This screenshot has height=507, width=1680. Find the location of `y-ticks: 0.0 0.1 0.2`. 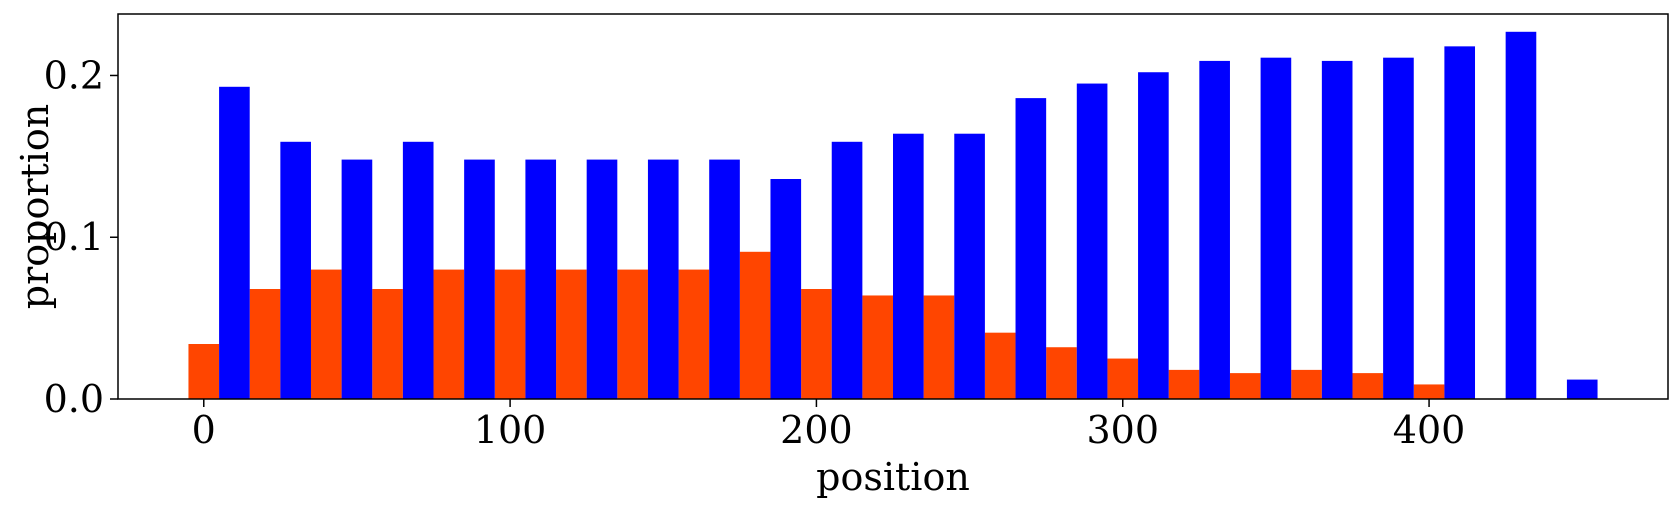

y-ticks: 0.0 0.1 0.2 is located at coordinates (81, 237).